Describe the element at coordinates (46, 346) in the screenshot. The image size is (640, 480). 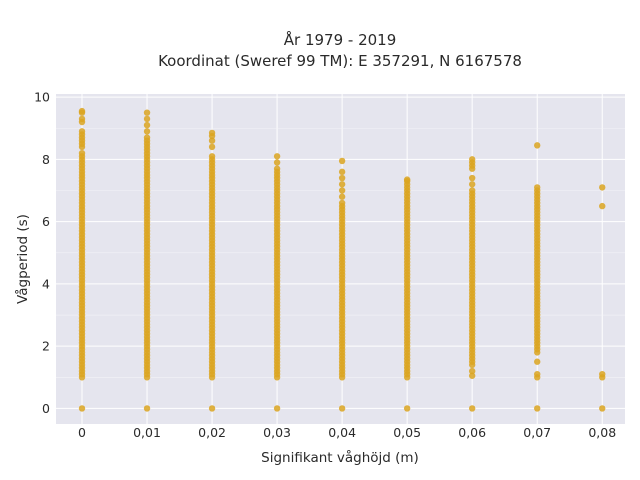
I see `y-tick-label: 2` at that location.